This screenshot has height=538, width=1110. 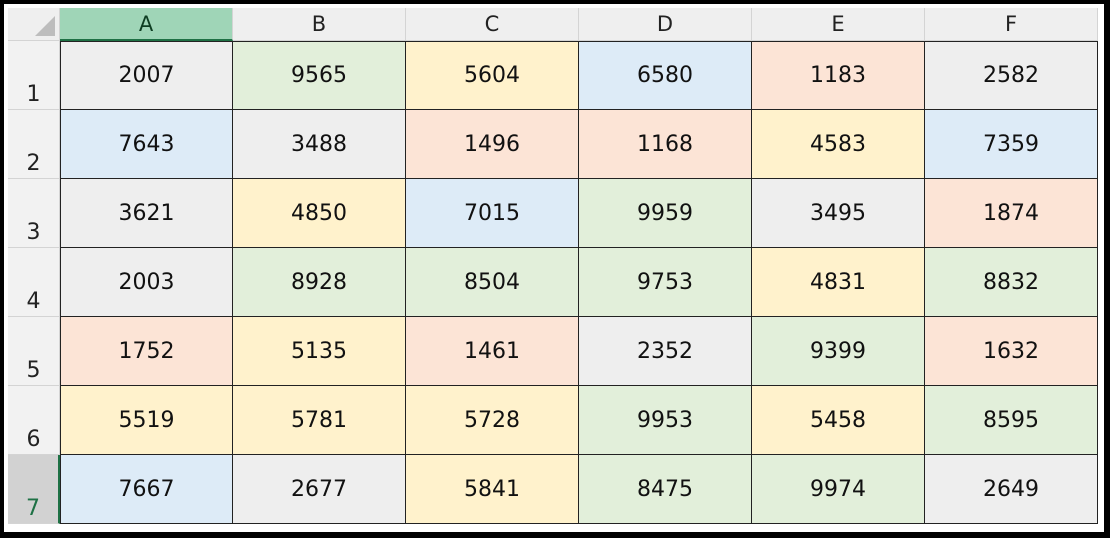 What do you see at coordinates (665, 282) in the screenshot?
I see `cell-d4: 9753` at bounding box center [665, 282].